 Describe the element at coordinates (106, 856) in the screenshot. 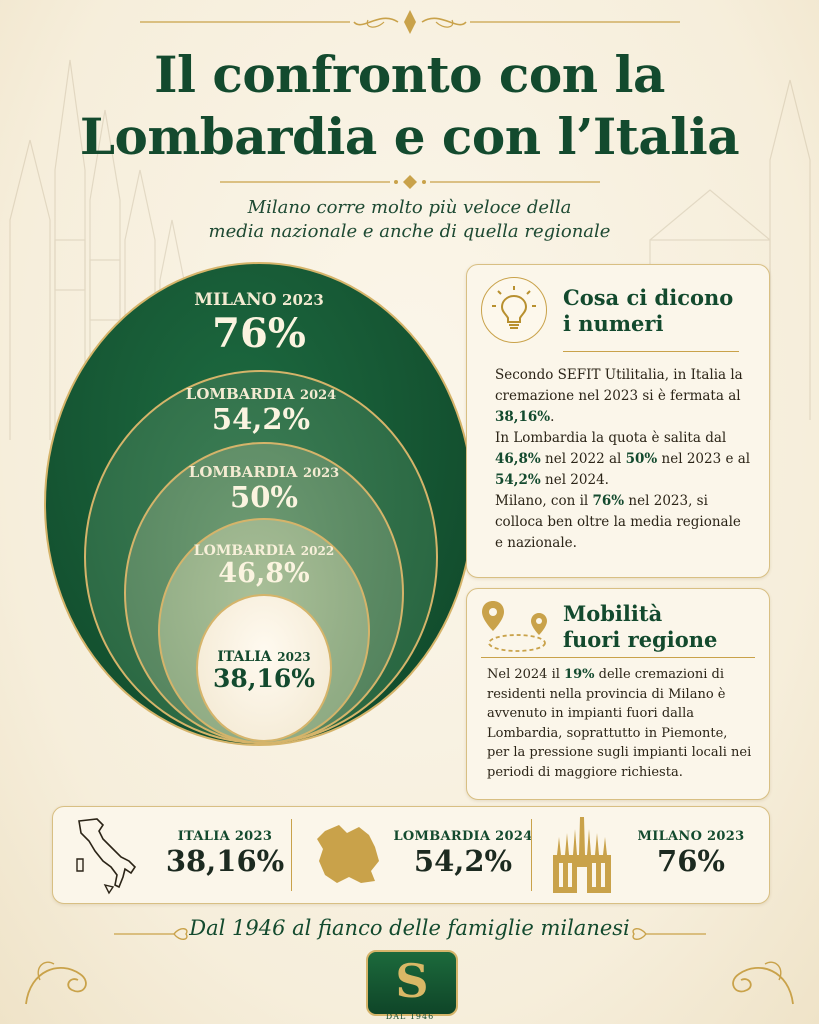

I see `italy-map-icon` at that location.